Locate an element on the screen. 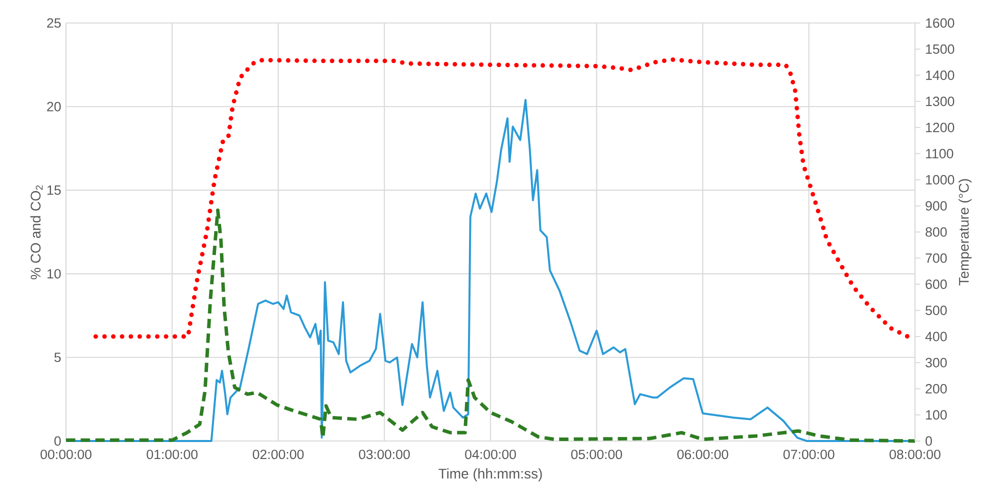  y-axis-title: % CO and CO$_{2}$ is located at coordinates (36, 232).